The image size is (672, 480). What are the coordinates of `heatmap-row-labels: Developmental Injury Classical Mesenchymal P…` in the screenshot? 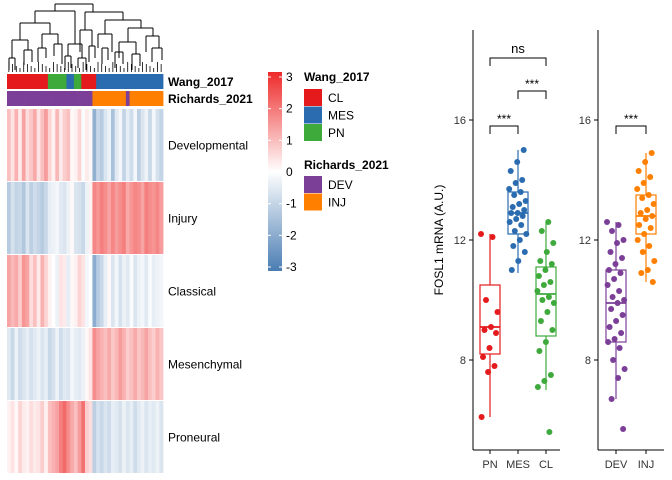 It's located at (208, 292).